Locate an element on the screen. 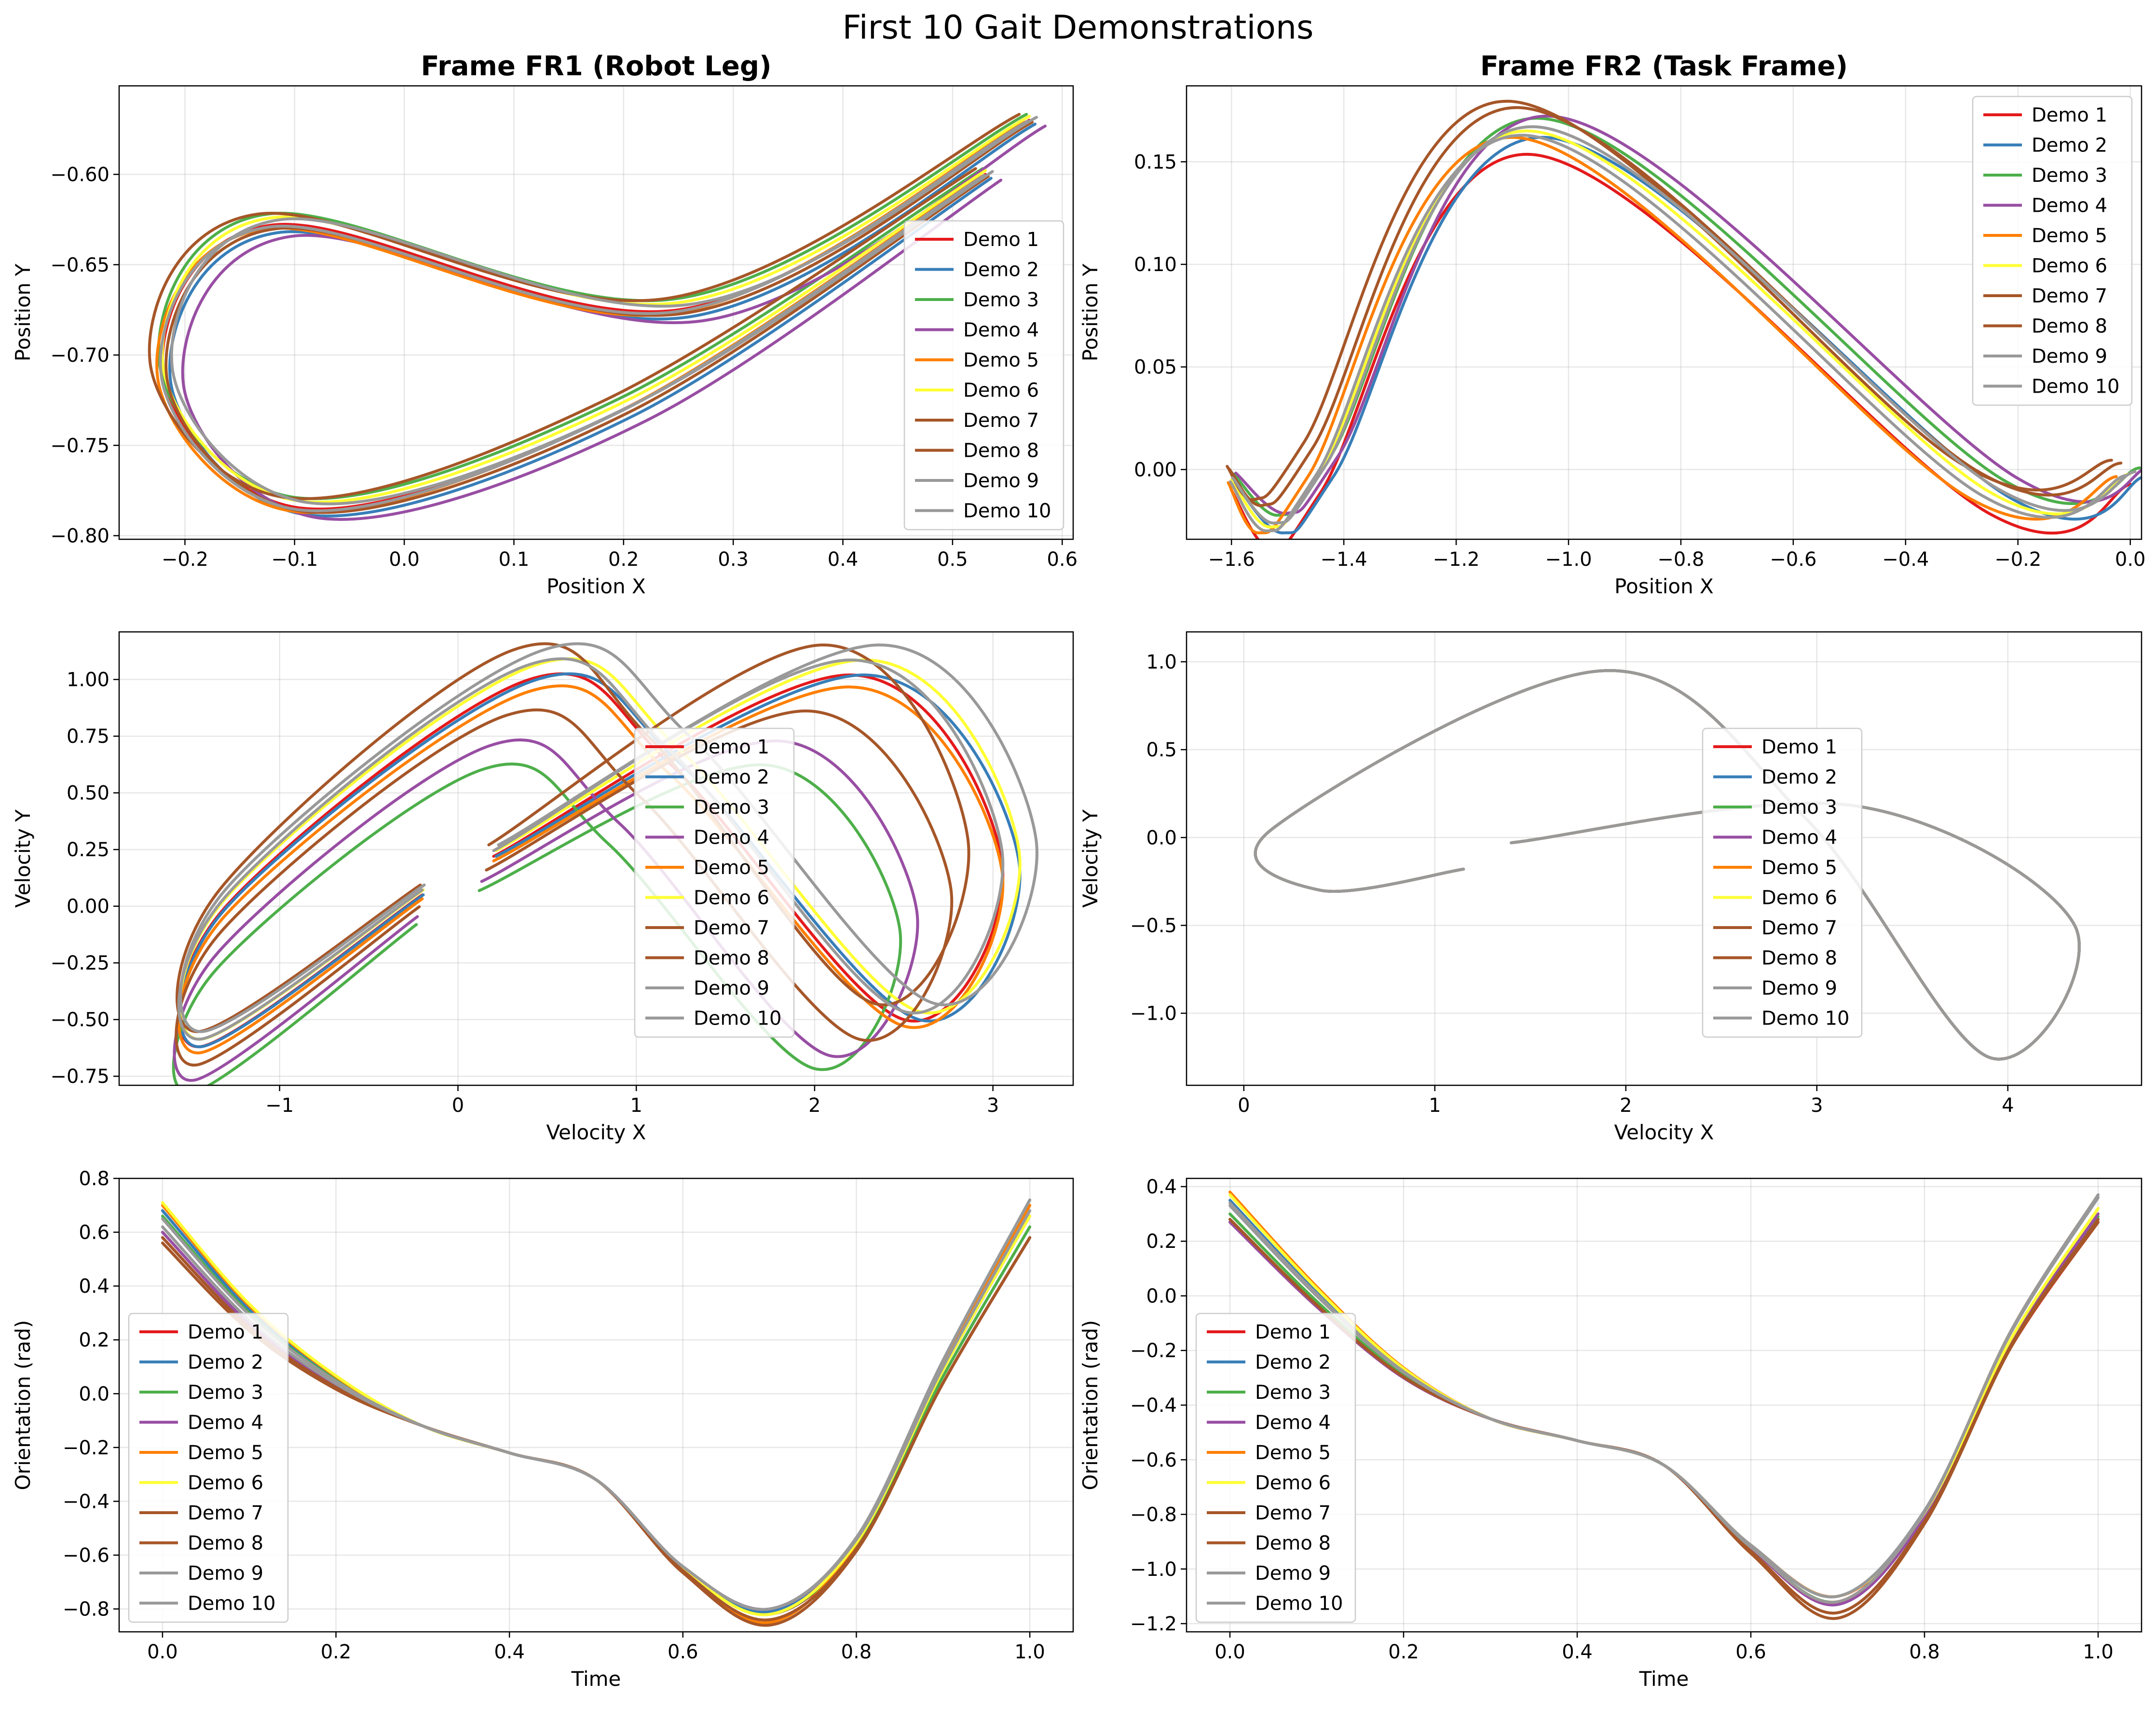 The image size is (2156, 1709). y-tick-label: −0.8 is located at coordinates (1153, 1515).